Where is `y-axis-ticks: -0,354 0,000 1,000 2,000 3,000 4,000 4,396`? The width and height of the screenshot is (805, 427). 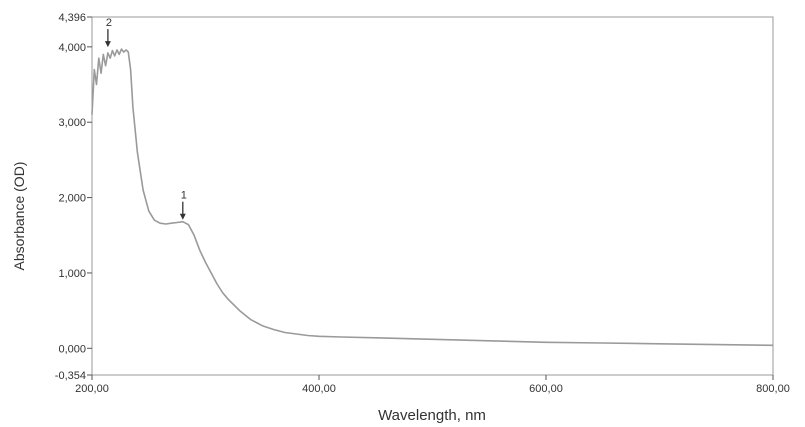 y-axis-ticks: -0,354 0,000 1,000 2,000 3,000 4,000 4,396 is located at coordinates (73, 197).